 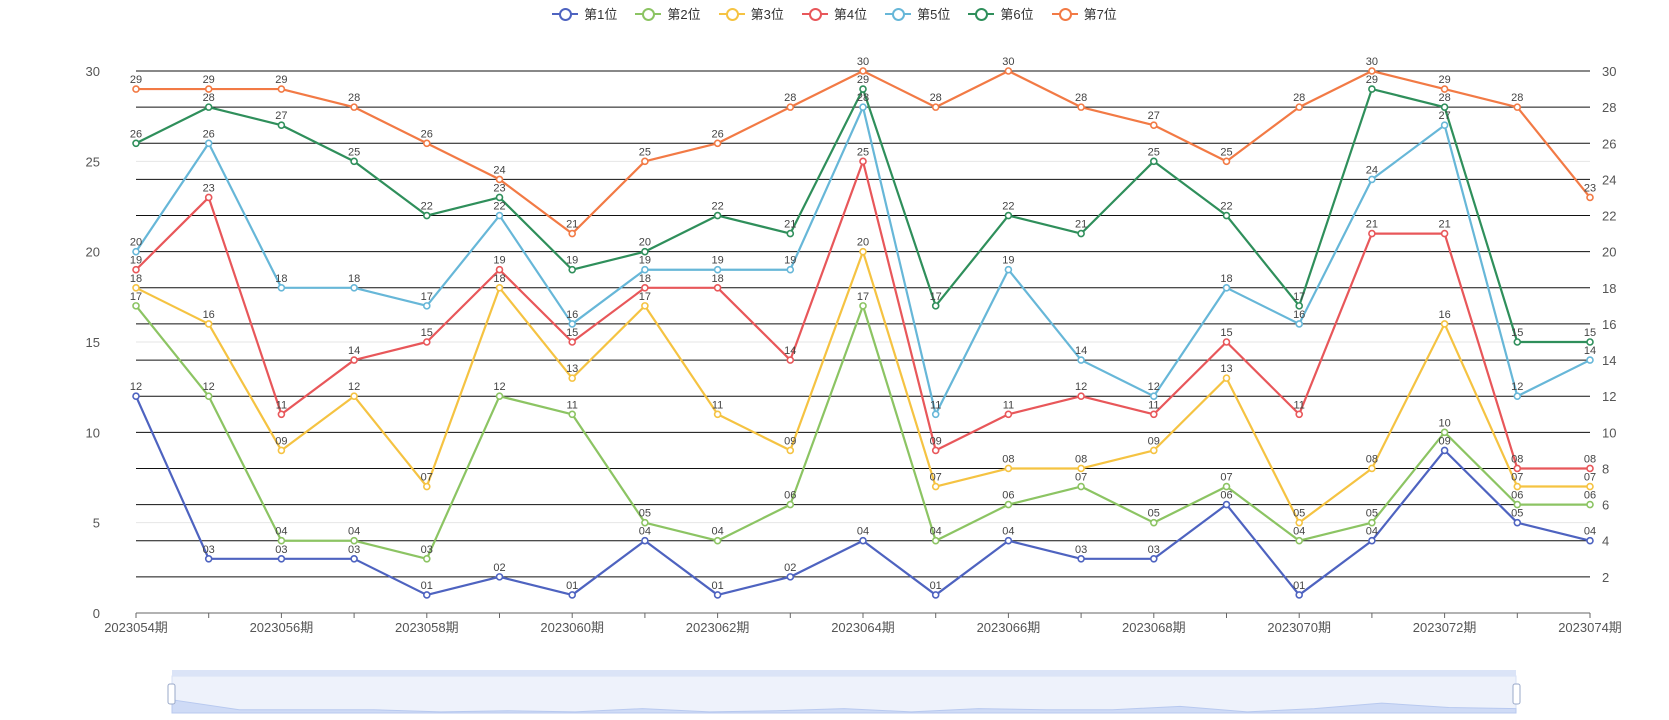 I want to click on x-tick-label: 2023062期, so click(x=718, y=627).